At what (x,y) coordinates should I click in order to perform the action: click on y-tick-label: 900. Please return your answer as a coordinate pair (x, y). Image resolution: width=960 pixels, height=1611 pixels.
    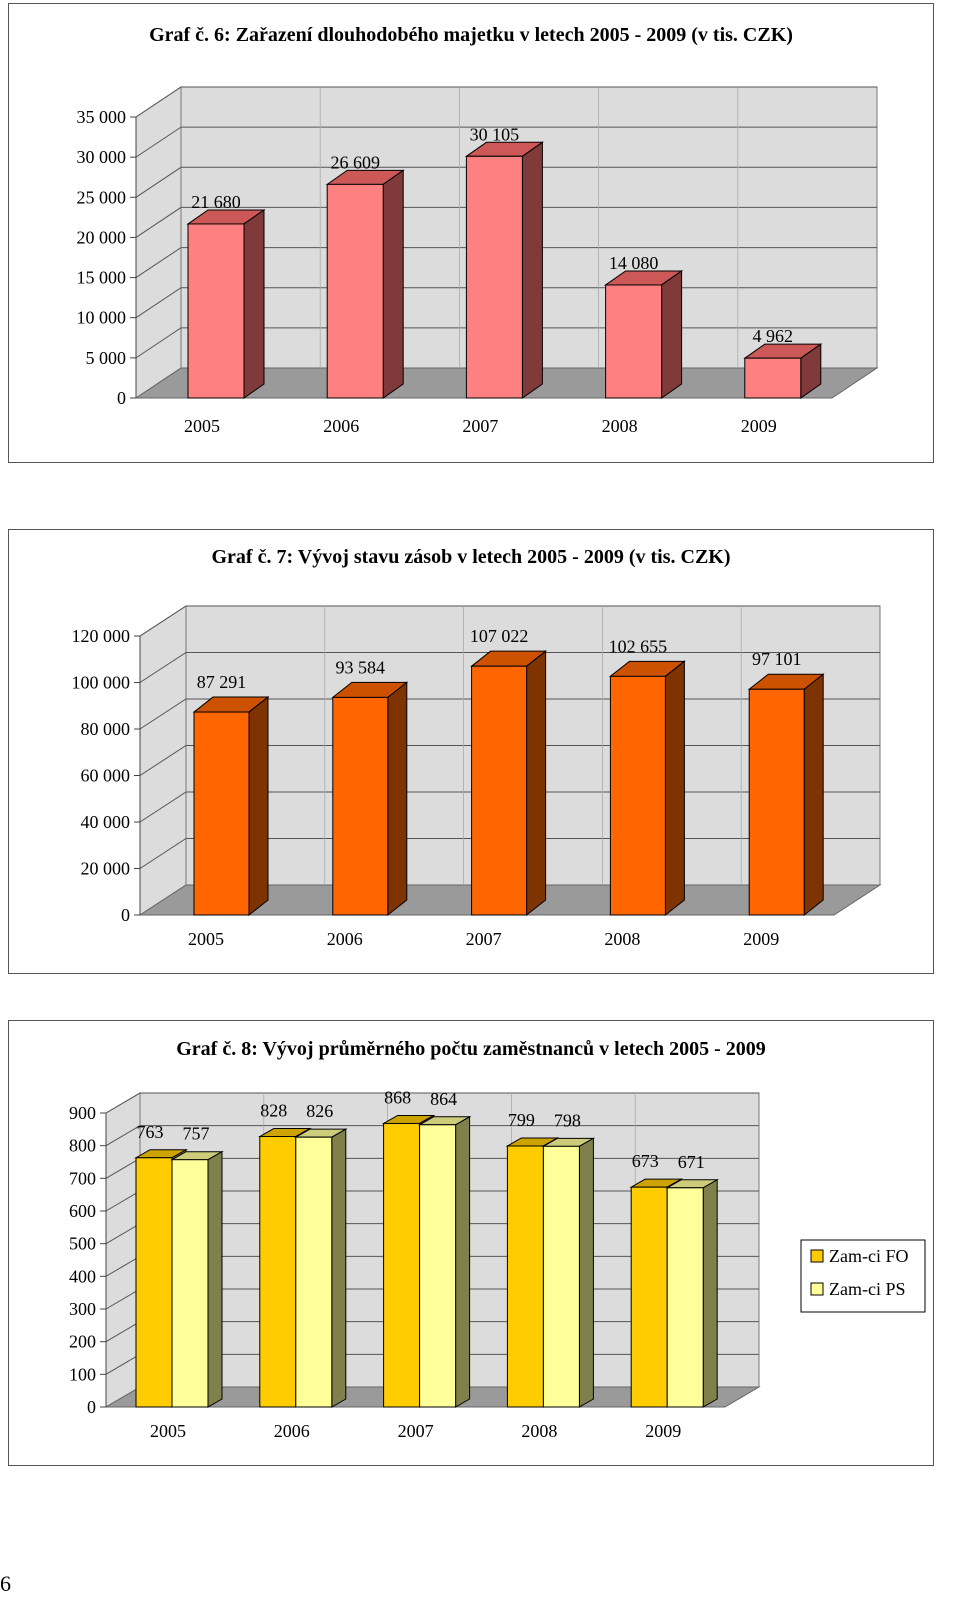
    Looking at the image, I should click on (82, 1113).